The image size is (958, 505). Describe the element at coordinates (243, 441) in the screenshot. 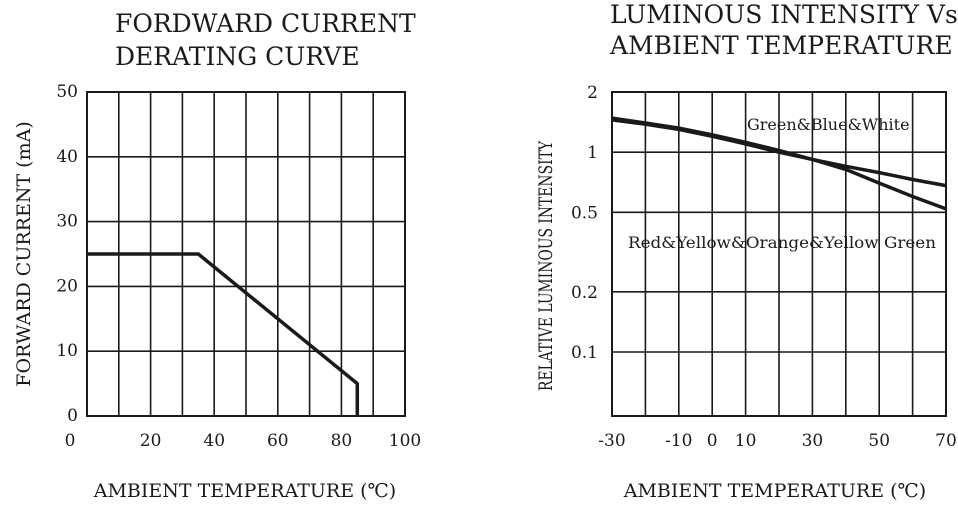

I see `chart1-x-ticks: 0 20 40 60 80 100` at that location.